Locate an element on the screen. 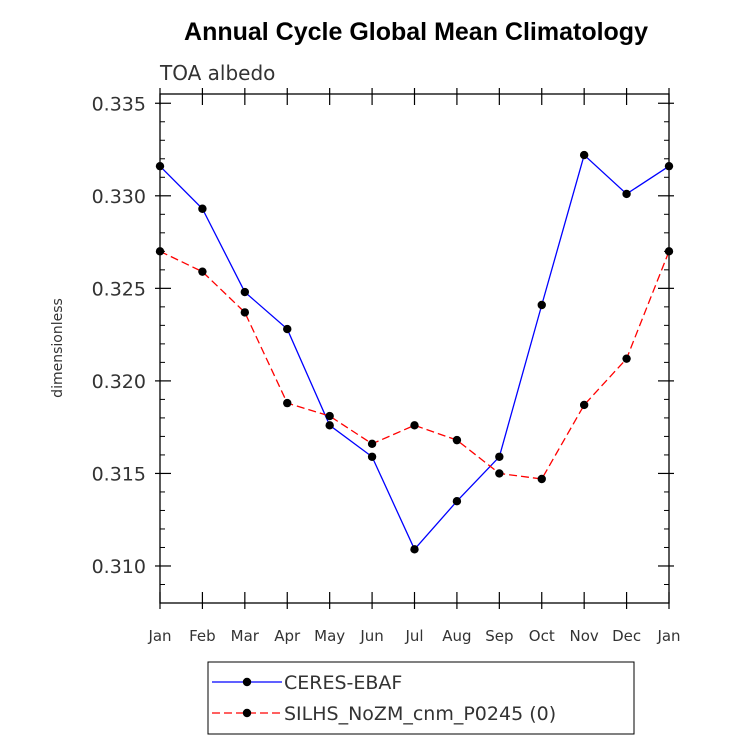 The height and width of the screenshot is (737, 733). x-tick-label: Nov is located at coordinates (584, 636).